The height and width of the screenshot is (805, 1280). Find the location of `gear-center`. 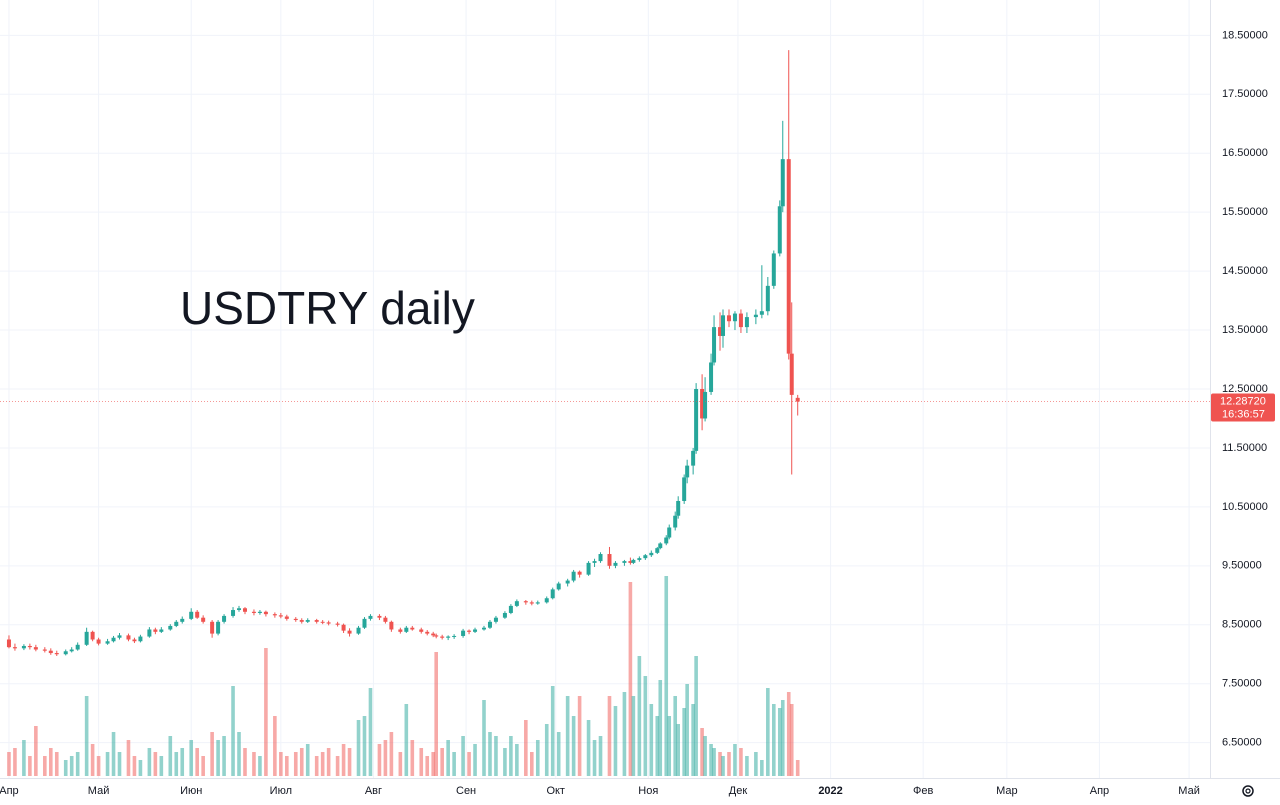

gear-center is located at coordinates (1248, 791).